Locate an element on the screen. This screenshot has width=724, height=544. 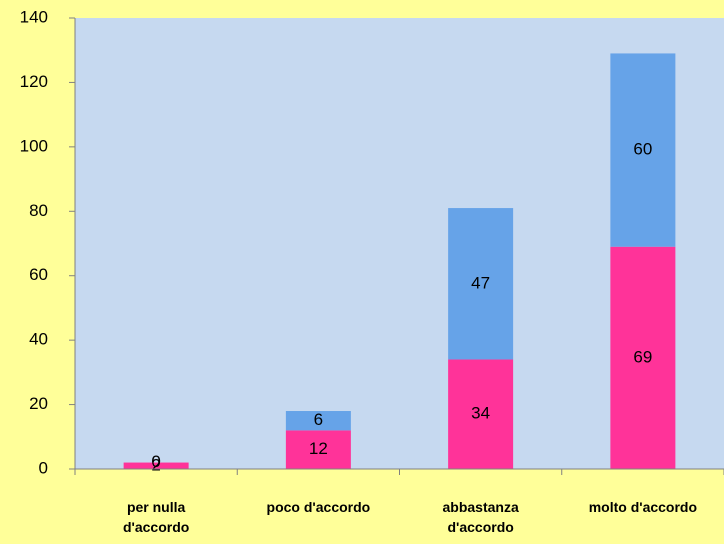
y-tick-label: 140 is located at coordinates (34, 16).